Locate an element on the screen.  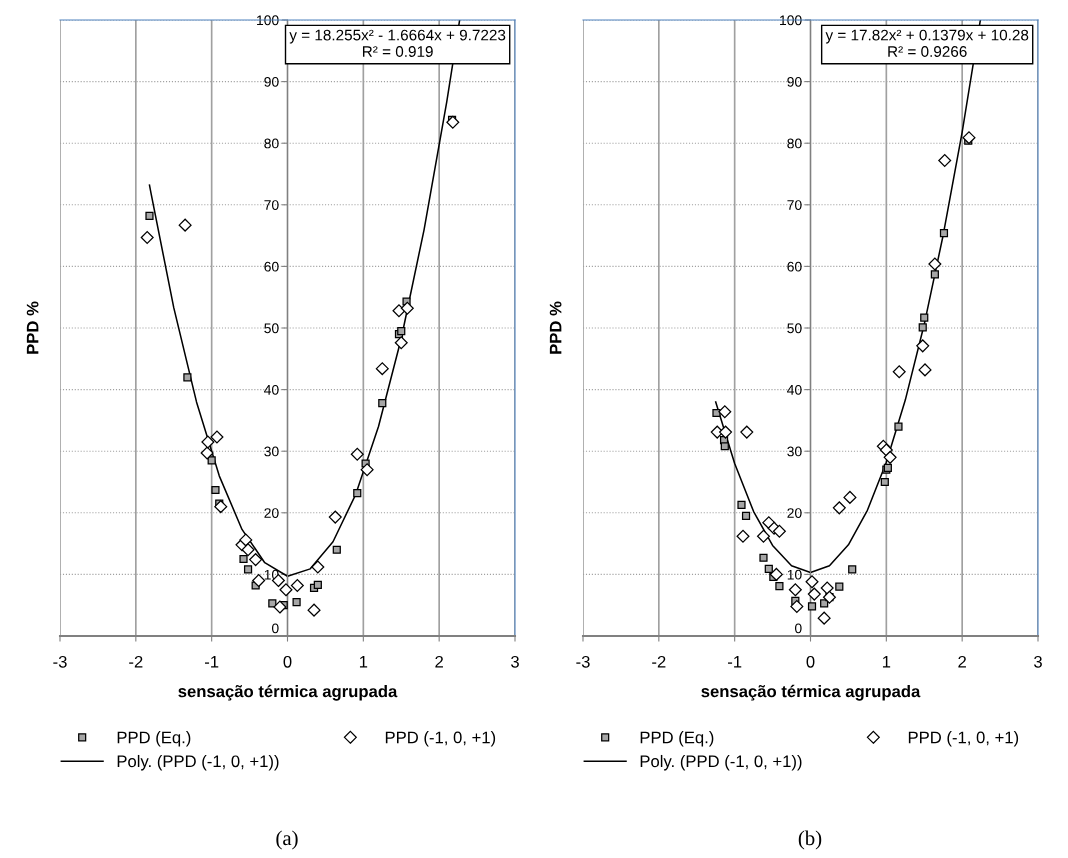
y-tick-label: 10 is located at coordinates (794, 574).